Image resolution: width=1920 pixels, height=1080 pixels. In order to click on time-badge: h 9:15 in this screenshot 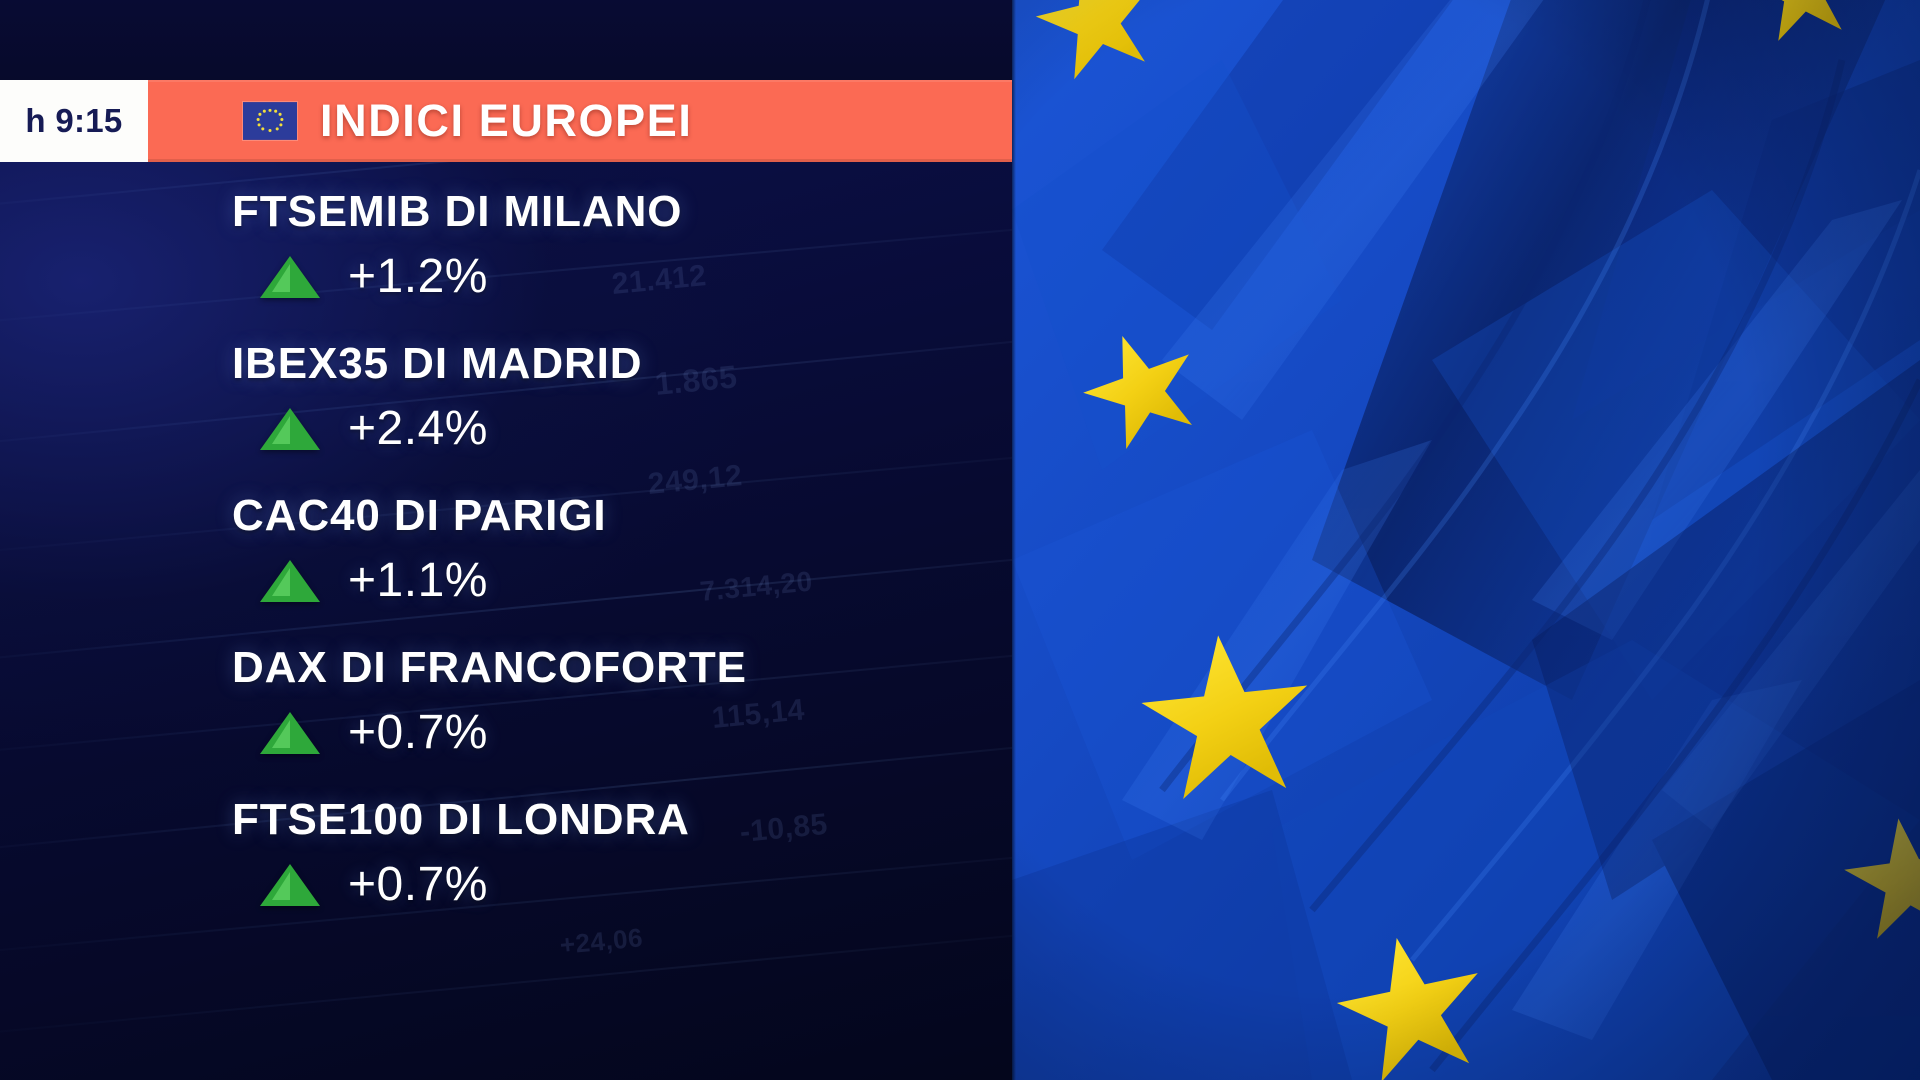, I will do `click(74, 121)`.